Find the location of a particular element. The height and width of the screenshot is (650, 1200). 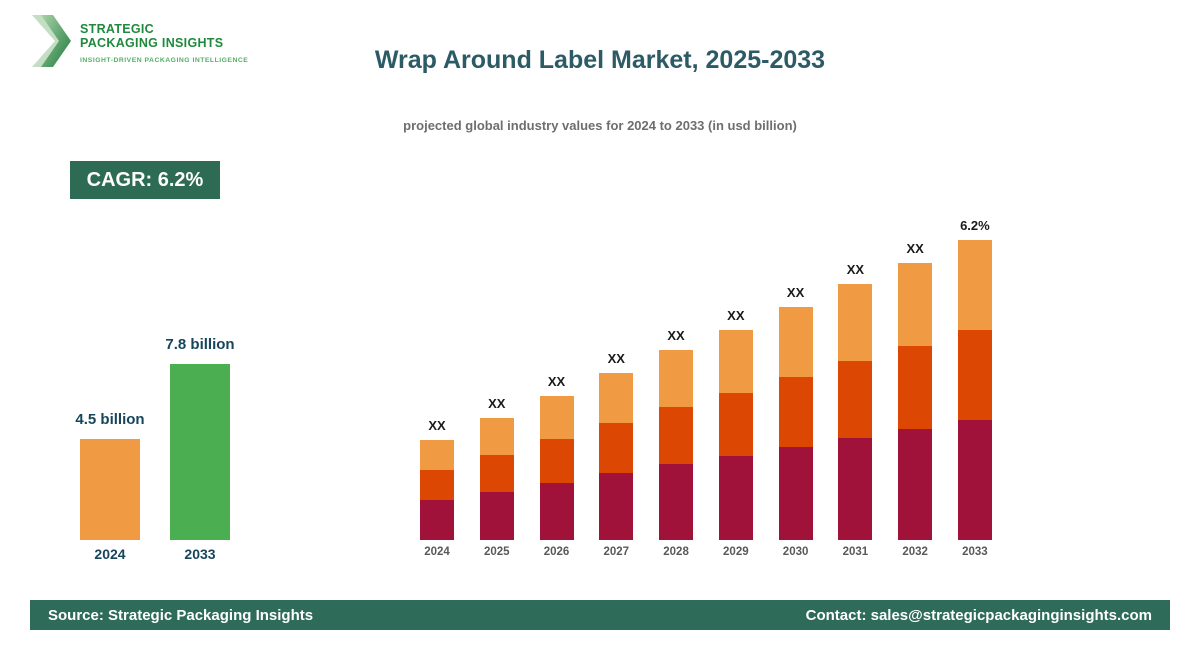

mini-bar-column-2024: 4.5 billion 2024 is located at coordinates (109, 486).